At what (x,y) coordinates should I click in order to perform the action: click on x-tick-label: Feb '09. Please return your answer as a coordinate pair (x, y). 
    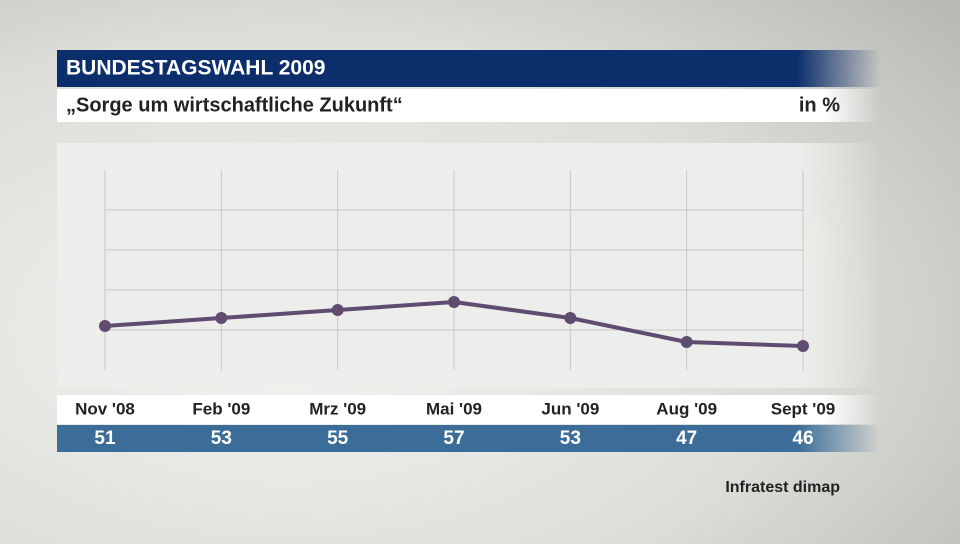
    Looking at the image, I should click on (221, 408).